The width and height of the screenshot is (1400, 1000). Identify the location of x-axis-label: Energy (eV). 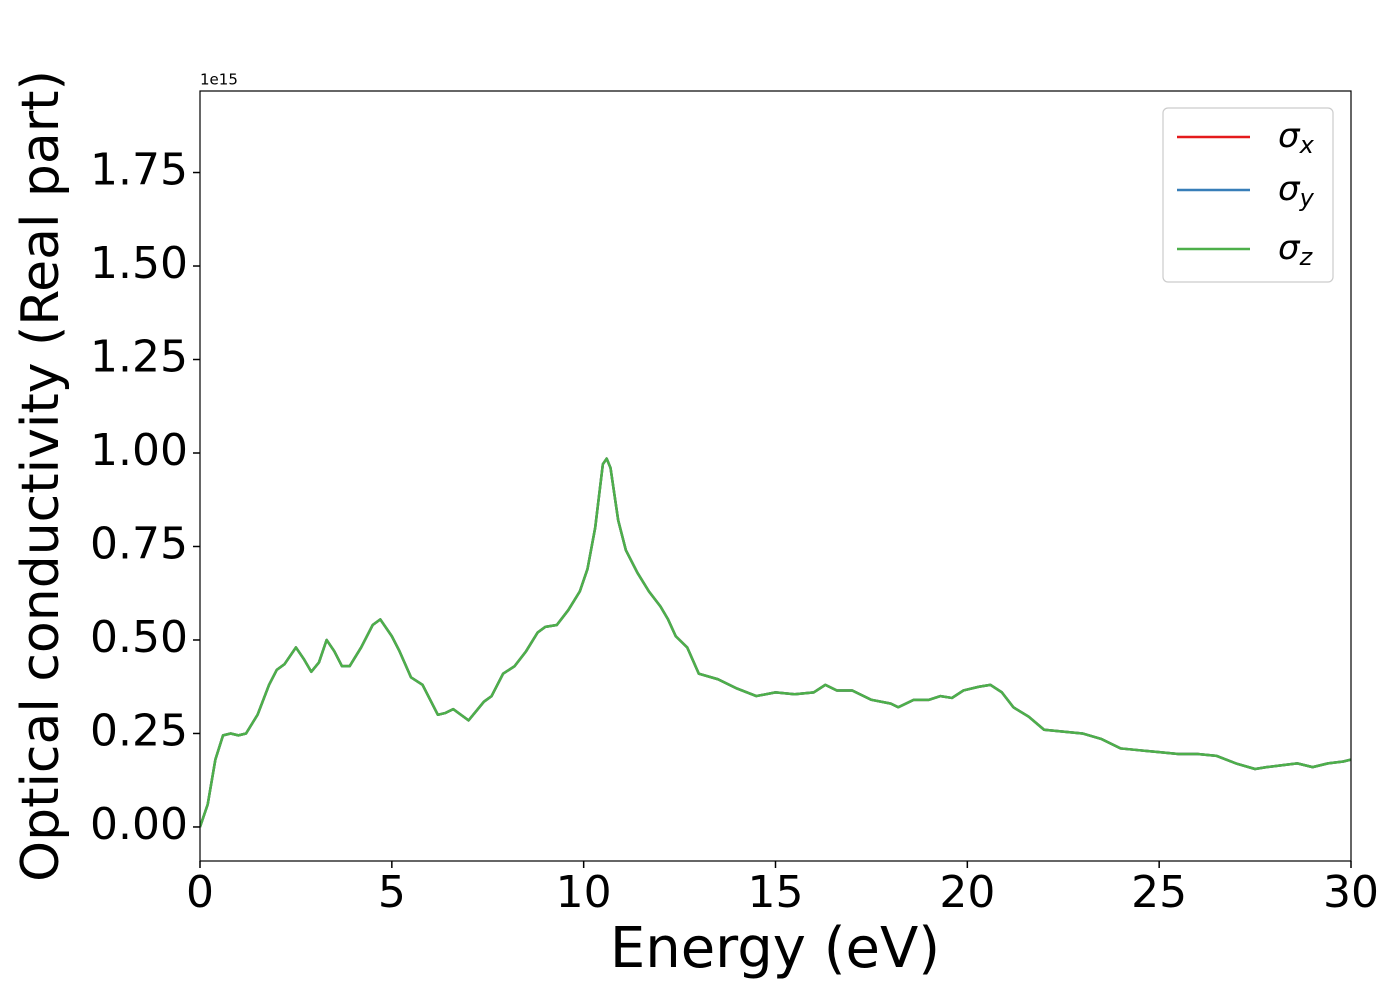
(775, 948).